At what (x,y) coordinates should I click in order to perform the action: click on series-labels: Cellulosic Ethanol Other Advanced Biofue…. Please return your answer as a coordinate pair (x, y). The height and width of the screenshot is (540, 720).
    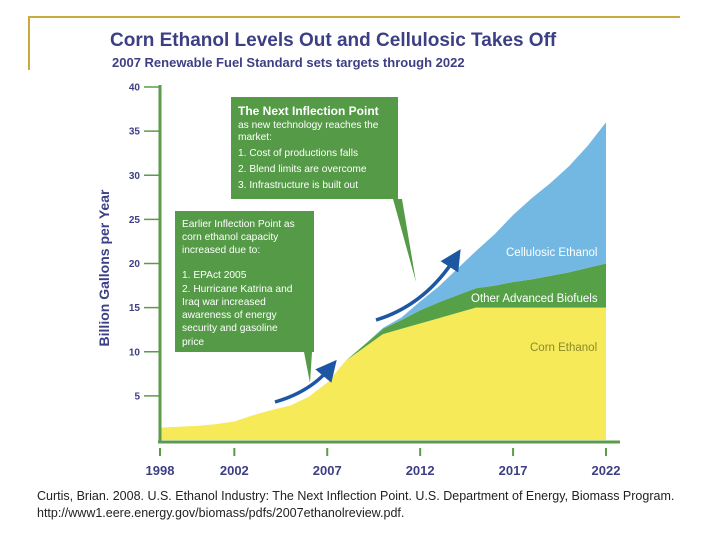
    Looking at the image, I should click on (534, 300).